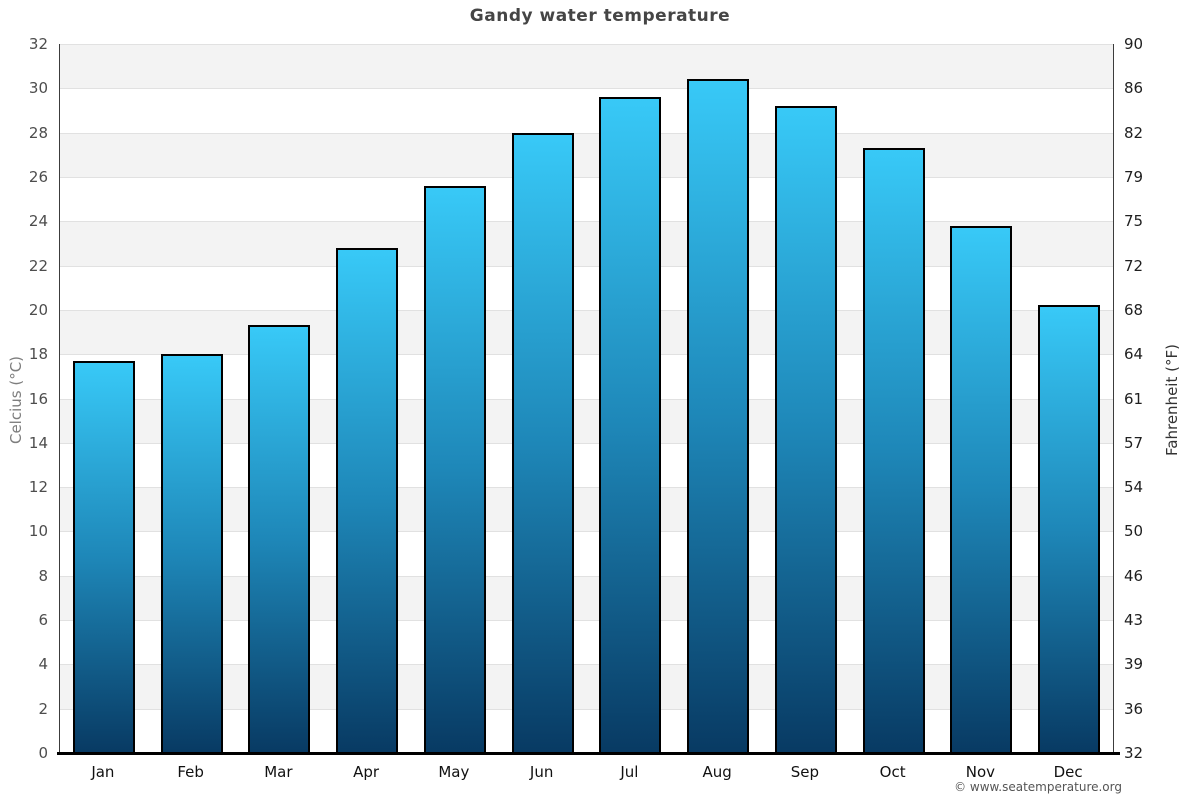 The image size is (1200, 800). Describe the element at coordinates (588, 753) in the screenshot. I see `x-axis-line` at that location.